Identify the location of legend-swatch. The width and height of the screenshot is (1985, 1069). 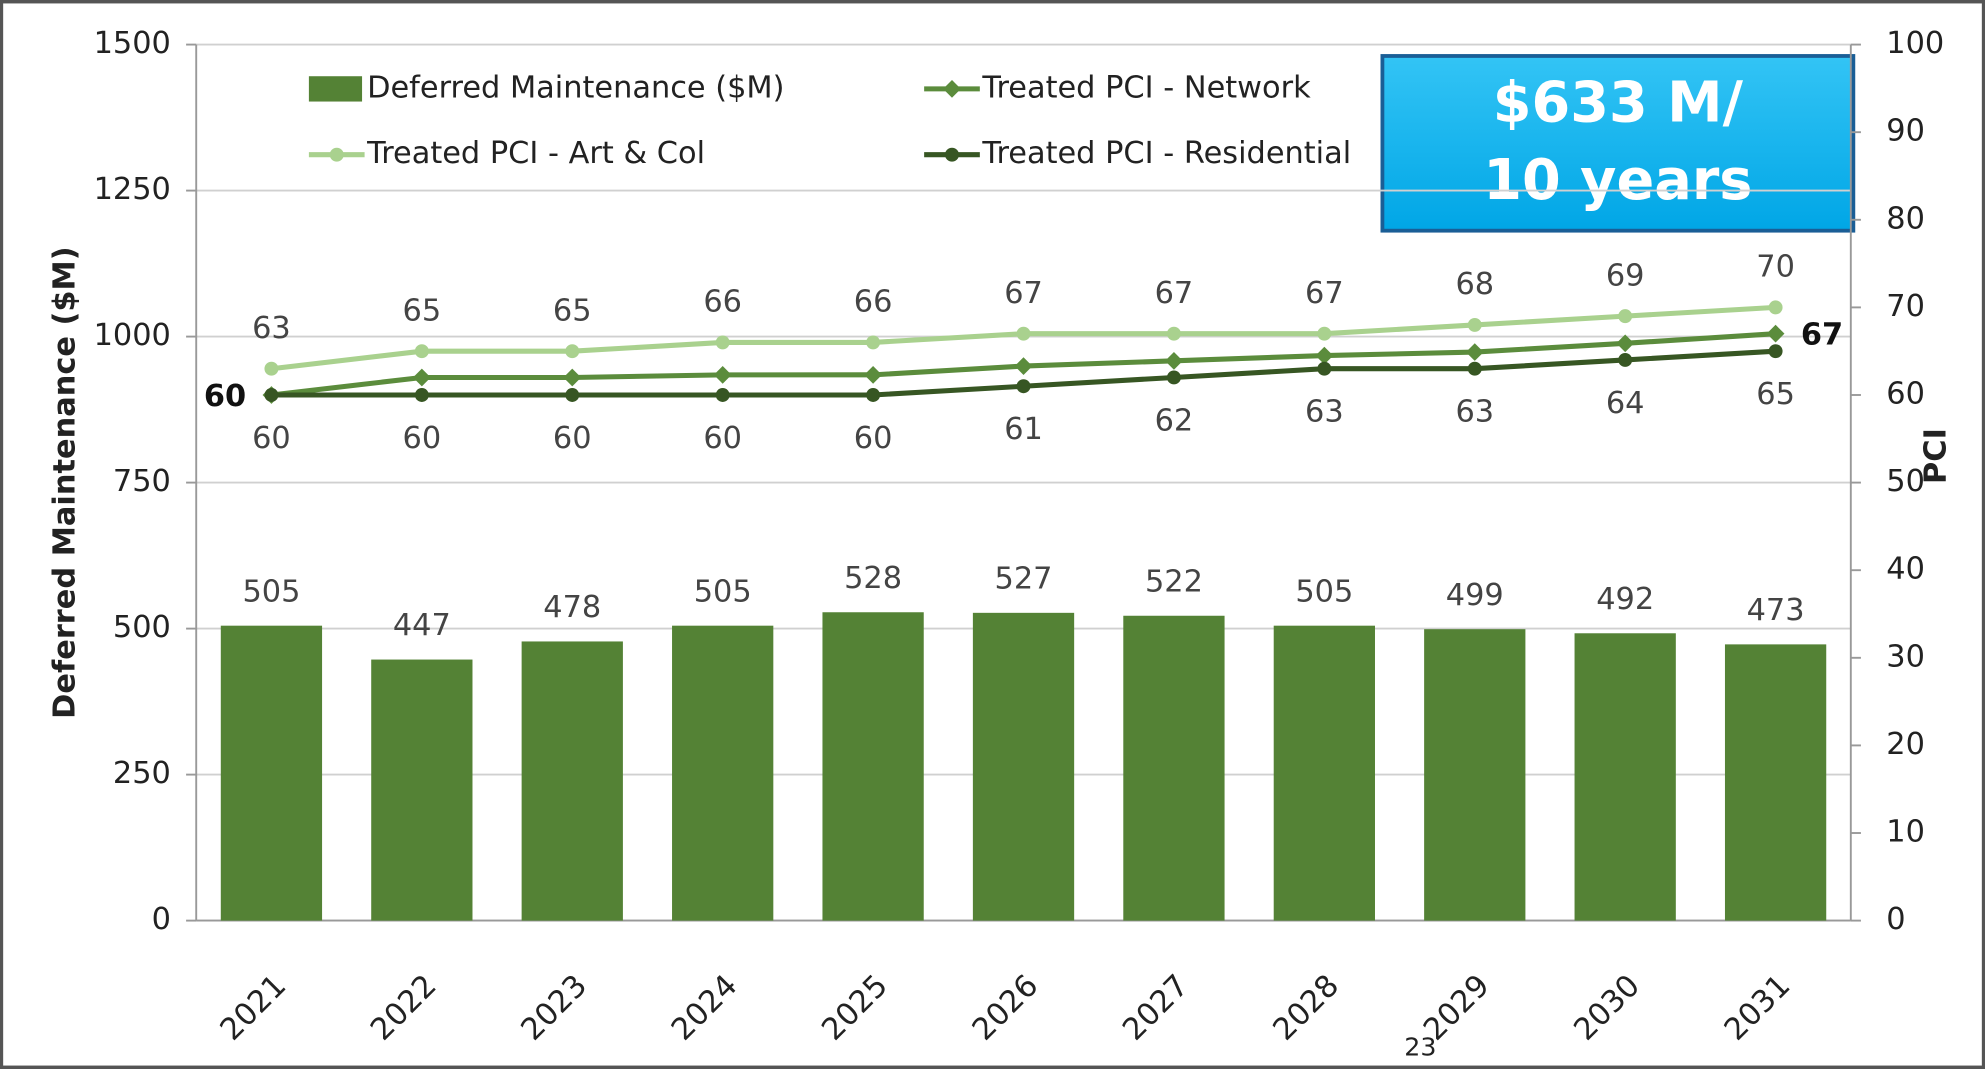
(335, 89).